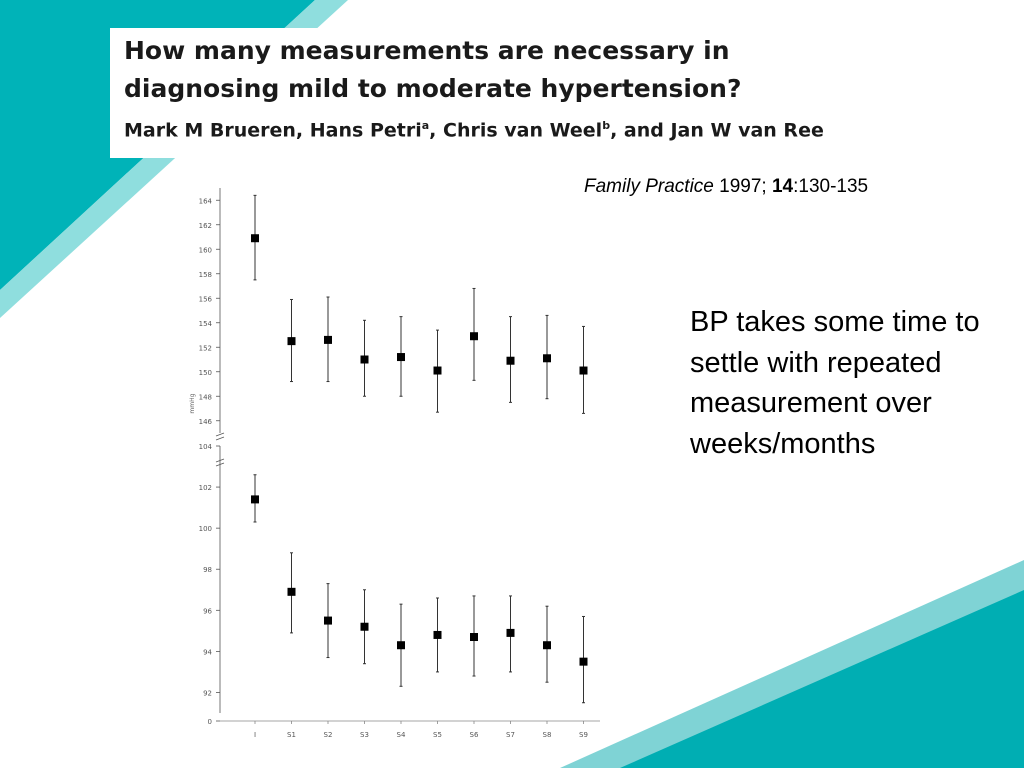 The width and height of the screenshot is (1024, 768). What do you see at coordinates (205, 275) in the screenshot?
I see `systolic-y-tick-label: 158` at bounding box center [205, 275].